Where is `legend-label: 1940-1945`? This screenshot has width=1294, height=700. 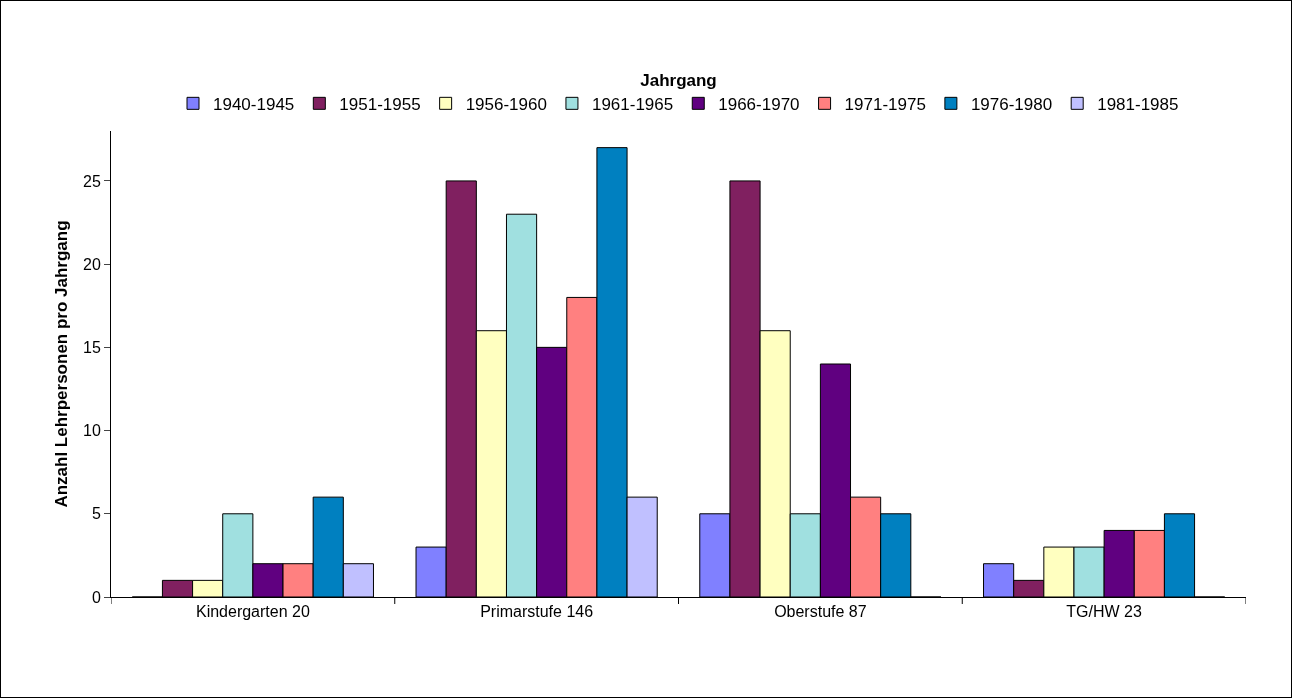
legend-label: 1940-1945 is located at coordinates (254, 104).